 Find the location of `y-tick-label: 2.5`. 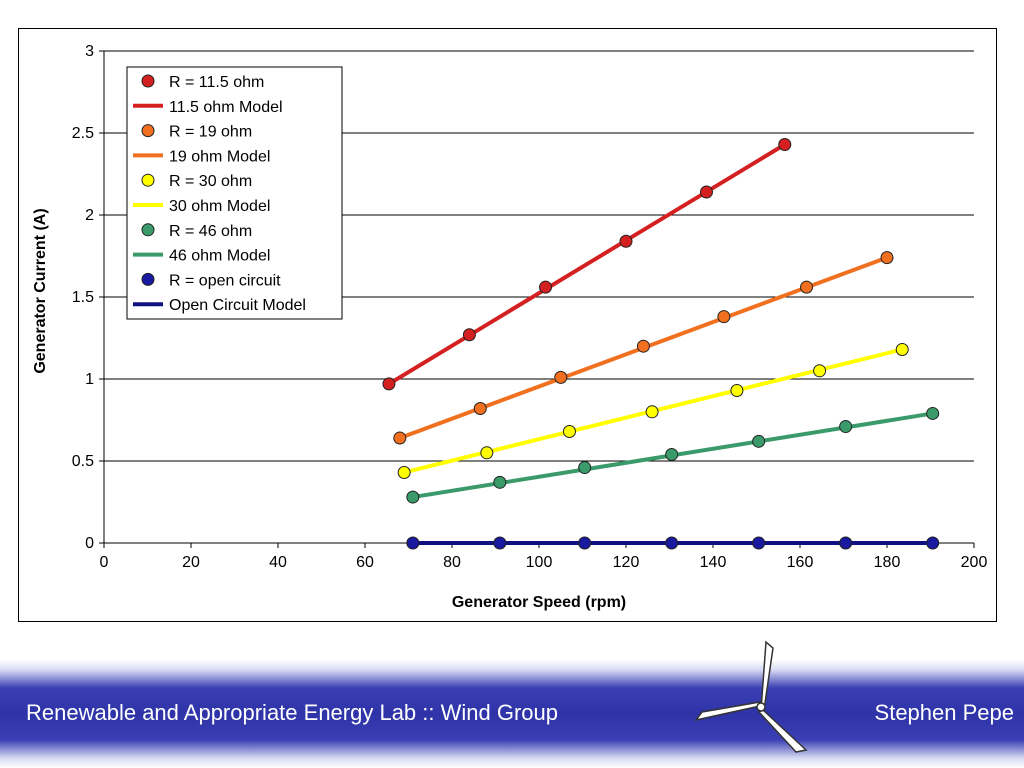

y-tick-label: 2.5 is located at coordinates (83, 133).